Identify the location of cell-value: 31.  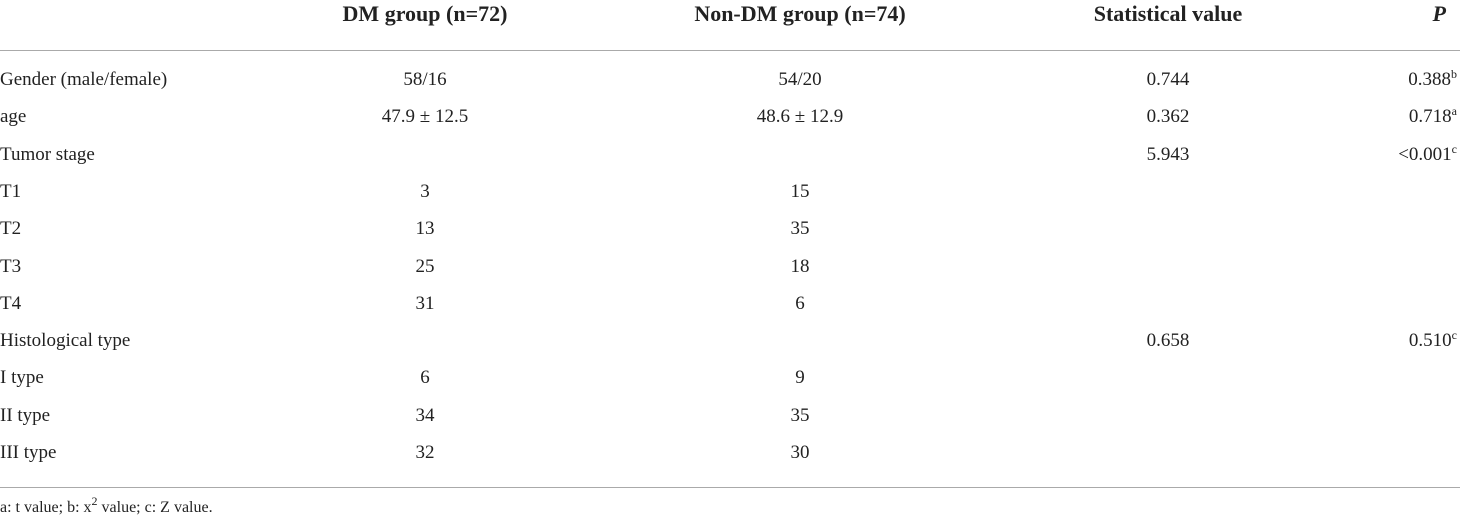
(425, 303).